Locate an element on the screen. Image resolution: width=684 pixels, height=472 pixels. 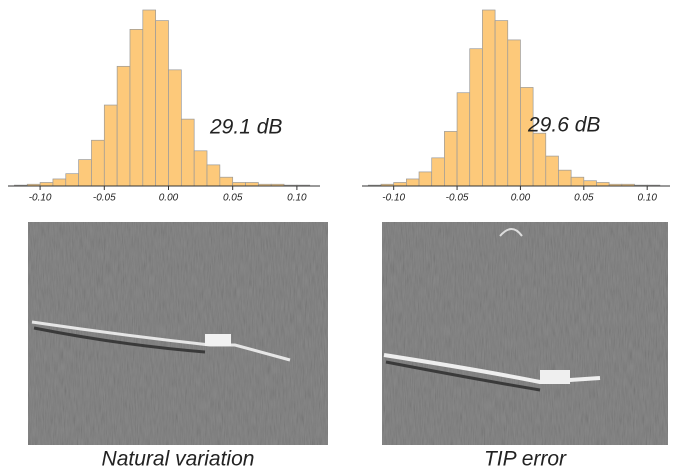
annotation: 29.1 dB is located at coordinates (245, 127).